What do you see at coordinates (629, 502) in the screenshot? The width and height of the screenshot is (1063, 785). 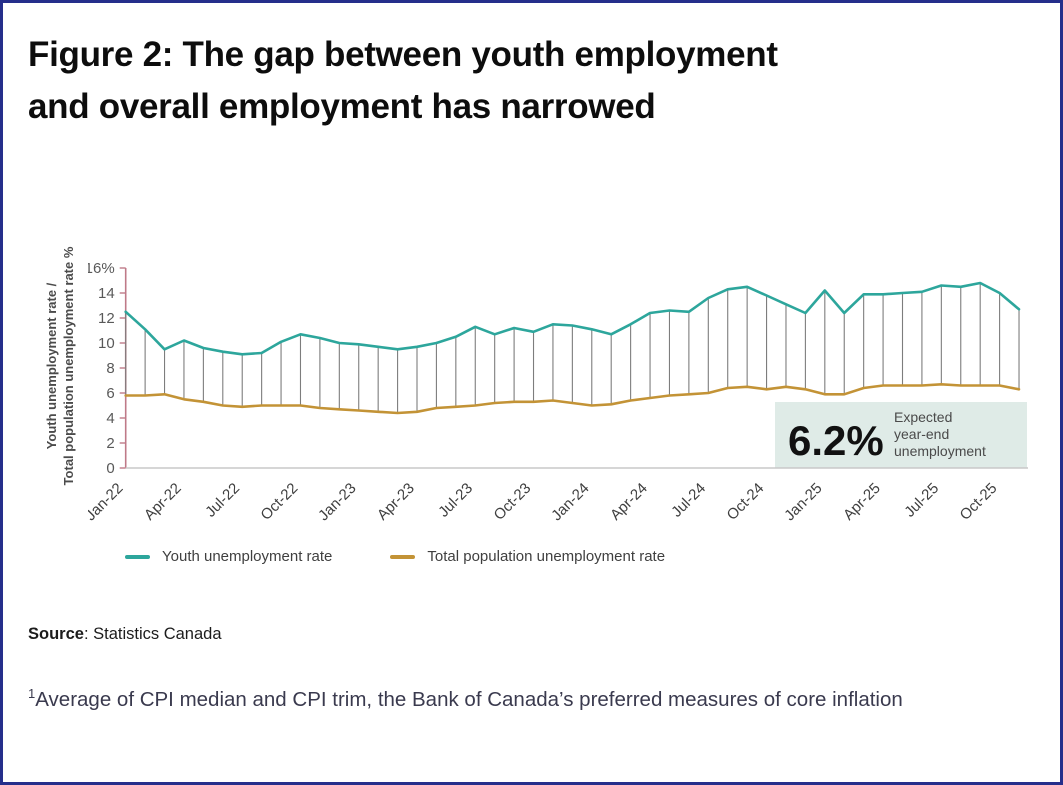 I see `x-tick-label: Apr-24` at bounding box center [629, 502].